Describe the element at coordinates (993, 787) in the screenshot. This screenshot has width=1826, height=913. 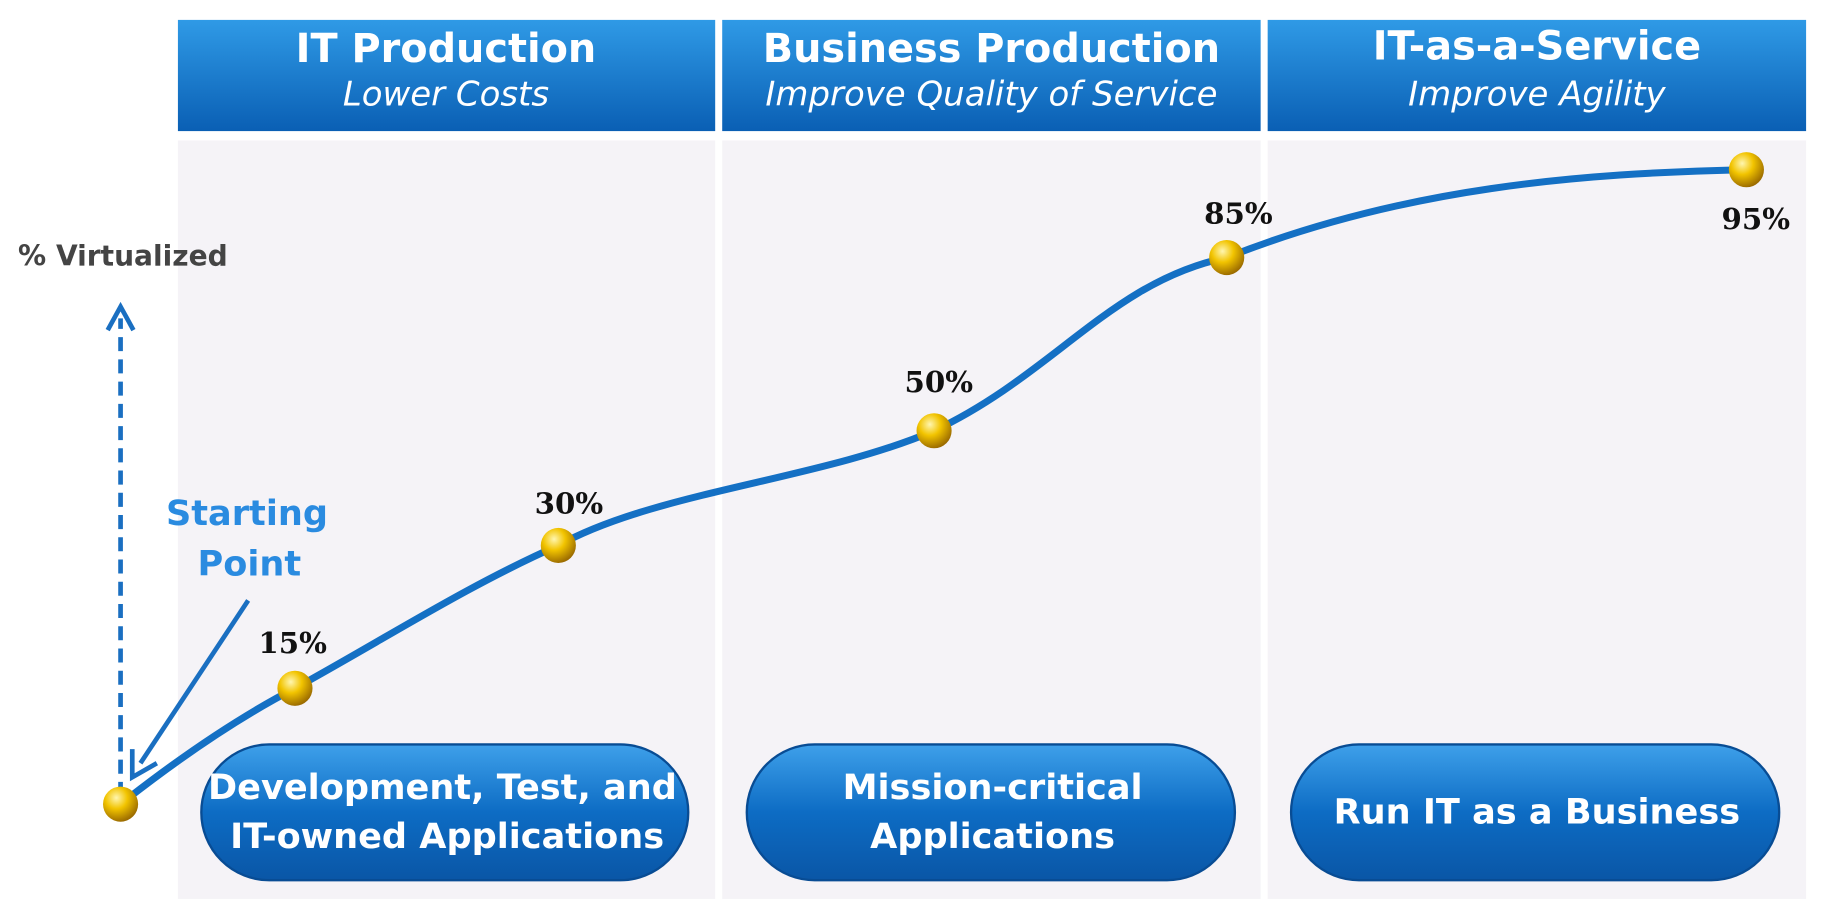
I see `pill-text: Mission-critical` at that location.